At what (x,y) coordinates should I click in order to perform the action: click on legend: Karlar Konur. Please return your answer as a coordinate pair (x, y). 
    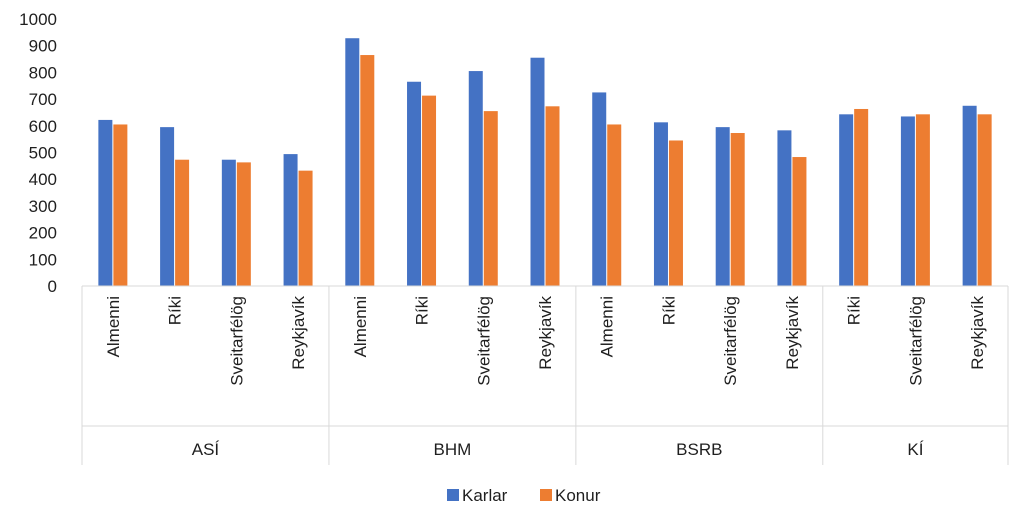
    Looking at the image, I should click on (524, 495).